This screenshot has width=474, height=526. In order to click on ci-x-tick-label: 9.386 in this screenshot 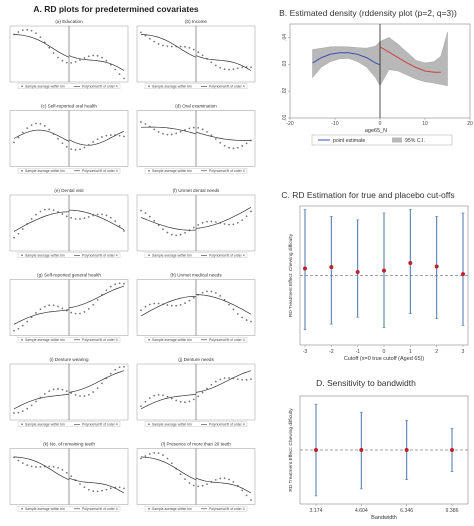, I will do `click(452, 511)`.